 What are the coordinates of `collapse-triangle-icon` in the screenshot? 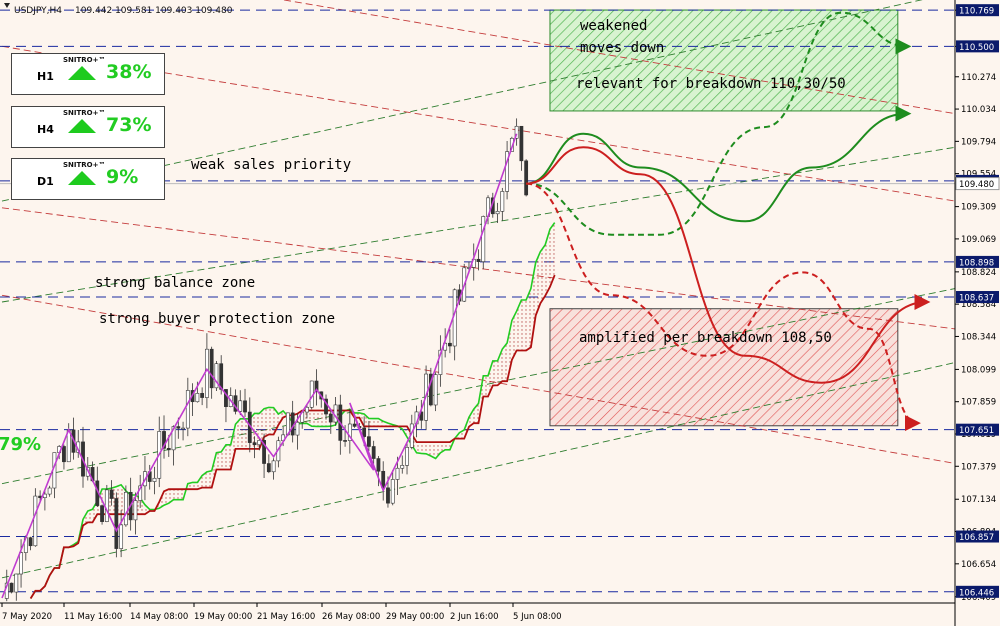 It's located at (7, 5).